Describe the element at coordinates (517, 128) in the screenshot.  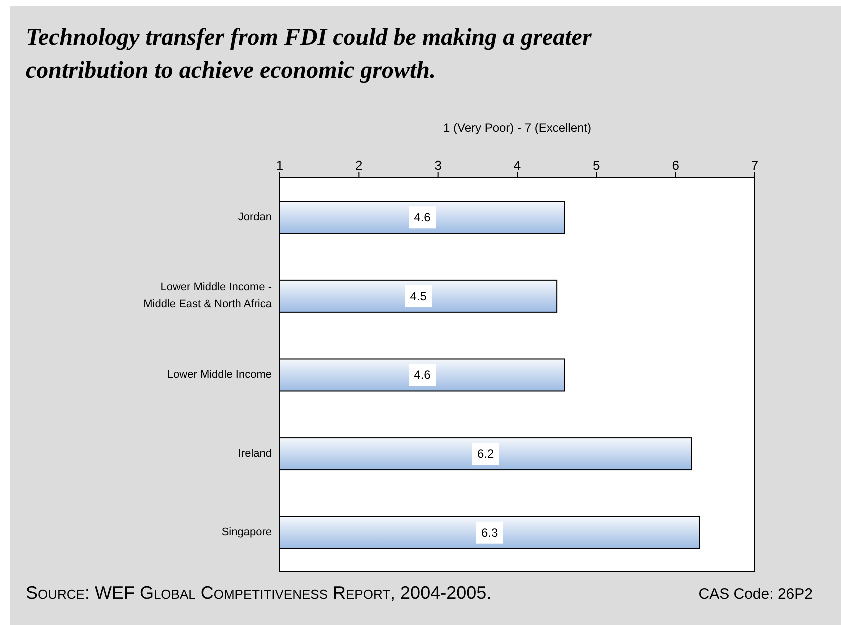
I see `x-axis-title: 1 (Very Poor) - 7 (Excellent)` at that location.